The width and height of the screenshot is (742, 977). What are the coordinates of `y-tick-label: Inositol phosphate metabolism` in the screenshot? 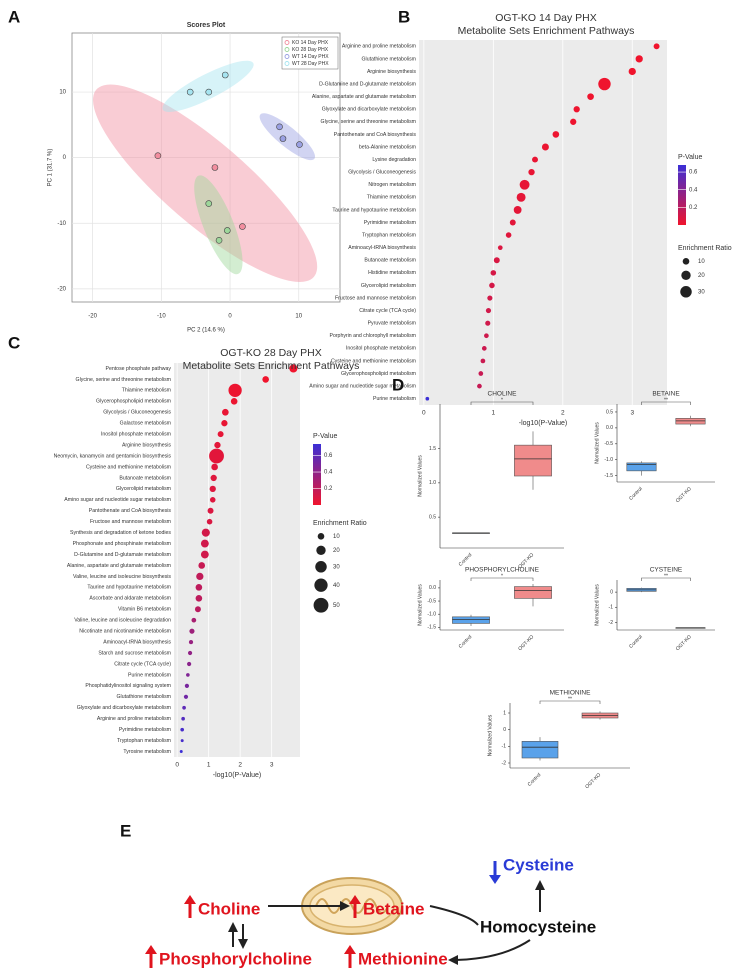 It's located at (381, 349).